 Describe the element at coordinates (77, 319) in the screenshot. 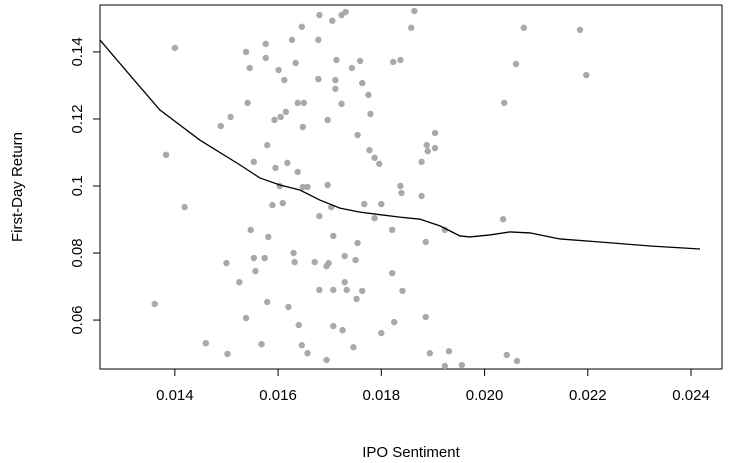

I see `y-tick-label: 0.06` at that location.